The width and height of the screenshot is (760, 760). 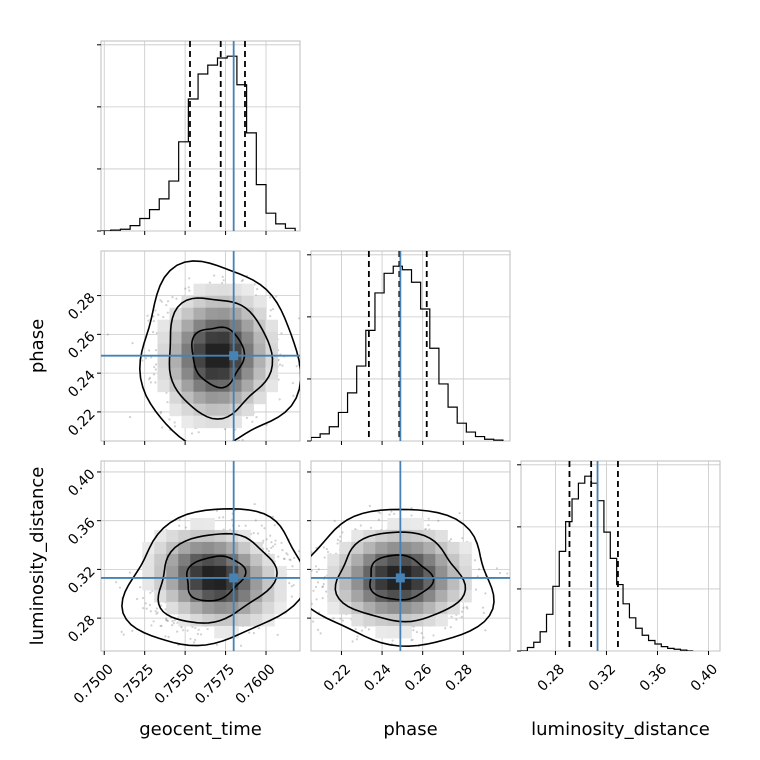 I want to click on contour-0.86, so click(x=400, y=577).